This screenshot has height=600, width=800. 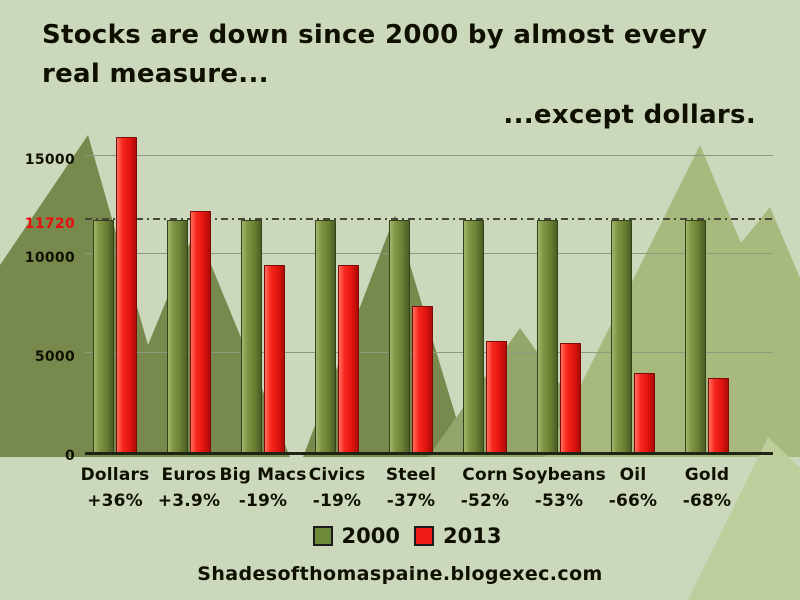 I want to click on category-name: Oil, so click(x=633, y=475).